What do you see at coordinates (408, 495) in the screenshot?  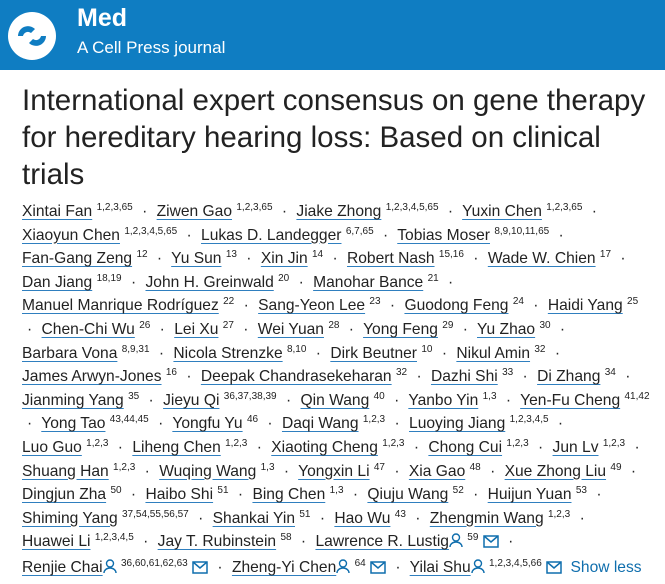 I see `author-name: Qiuju Wang` at bounding box center [408, 495].